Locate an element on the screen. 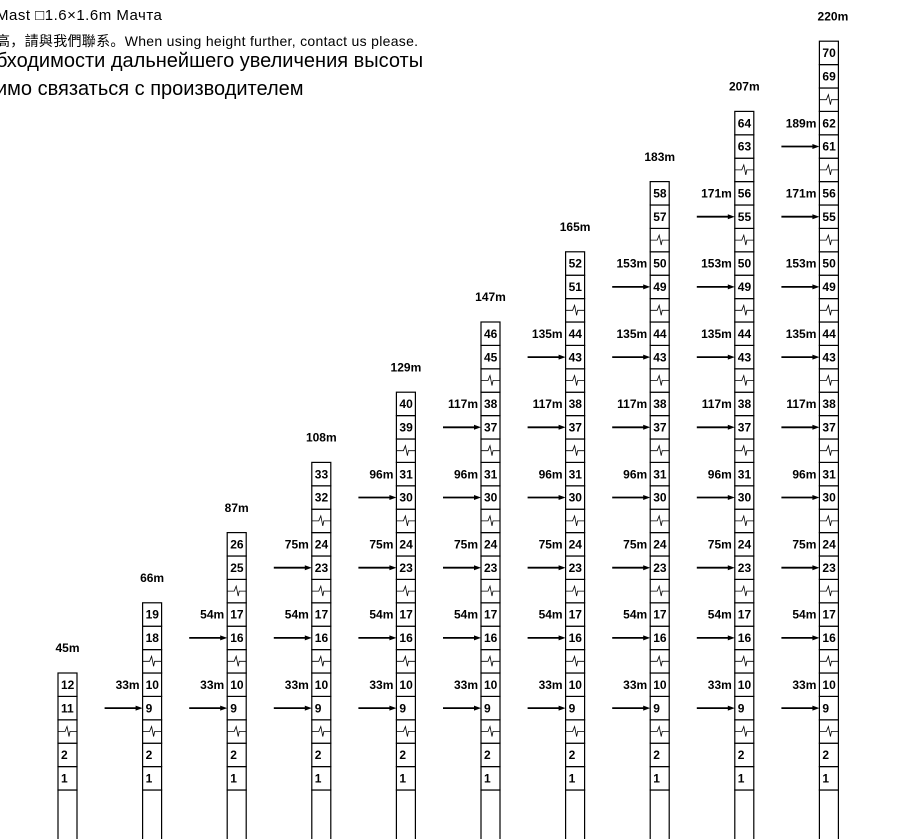 The width and height of the screenshot is (907, 839). section-number: 56 is located at coordinates (745, 193).